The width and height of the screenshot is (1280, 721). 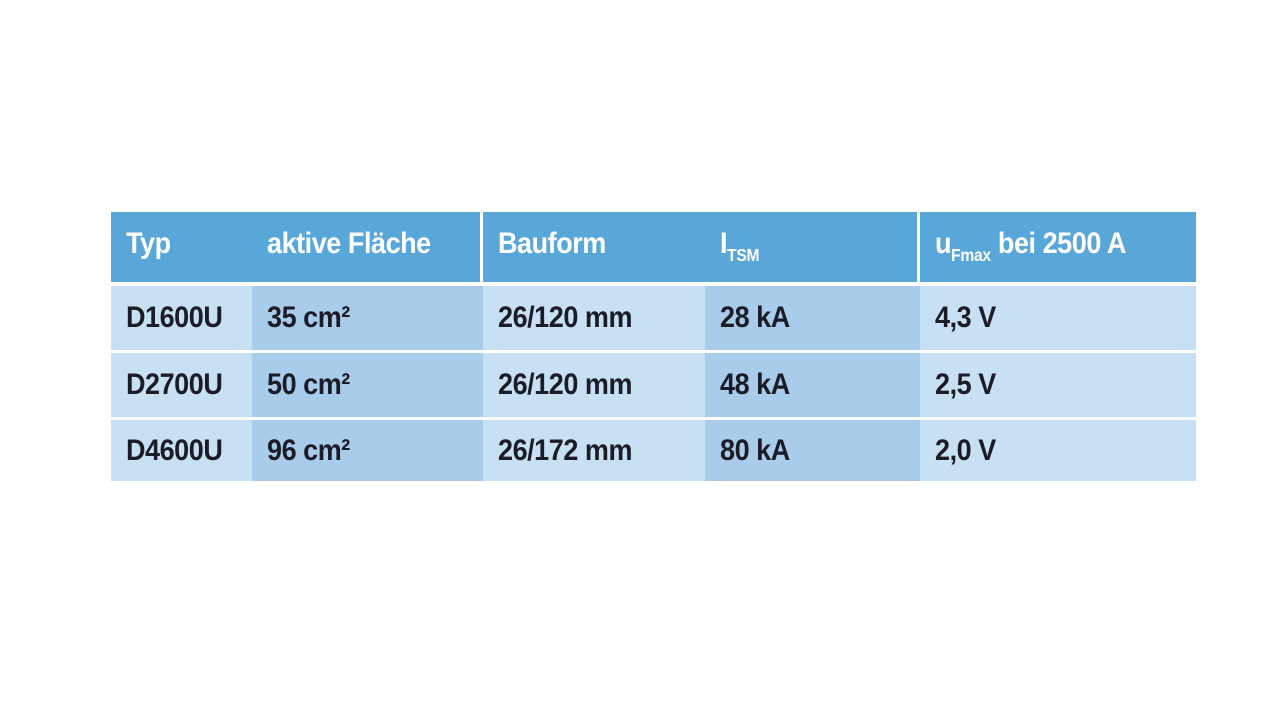 What do you see at coordinates (367, 318) in the screenshot?
I see `cell-aktive-flaeche: 35 cm²` at bounding box center [367, 318].